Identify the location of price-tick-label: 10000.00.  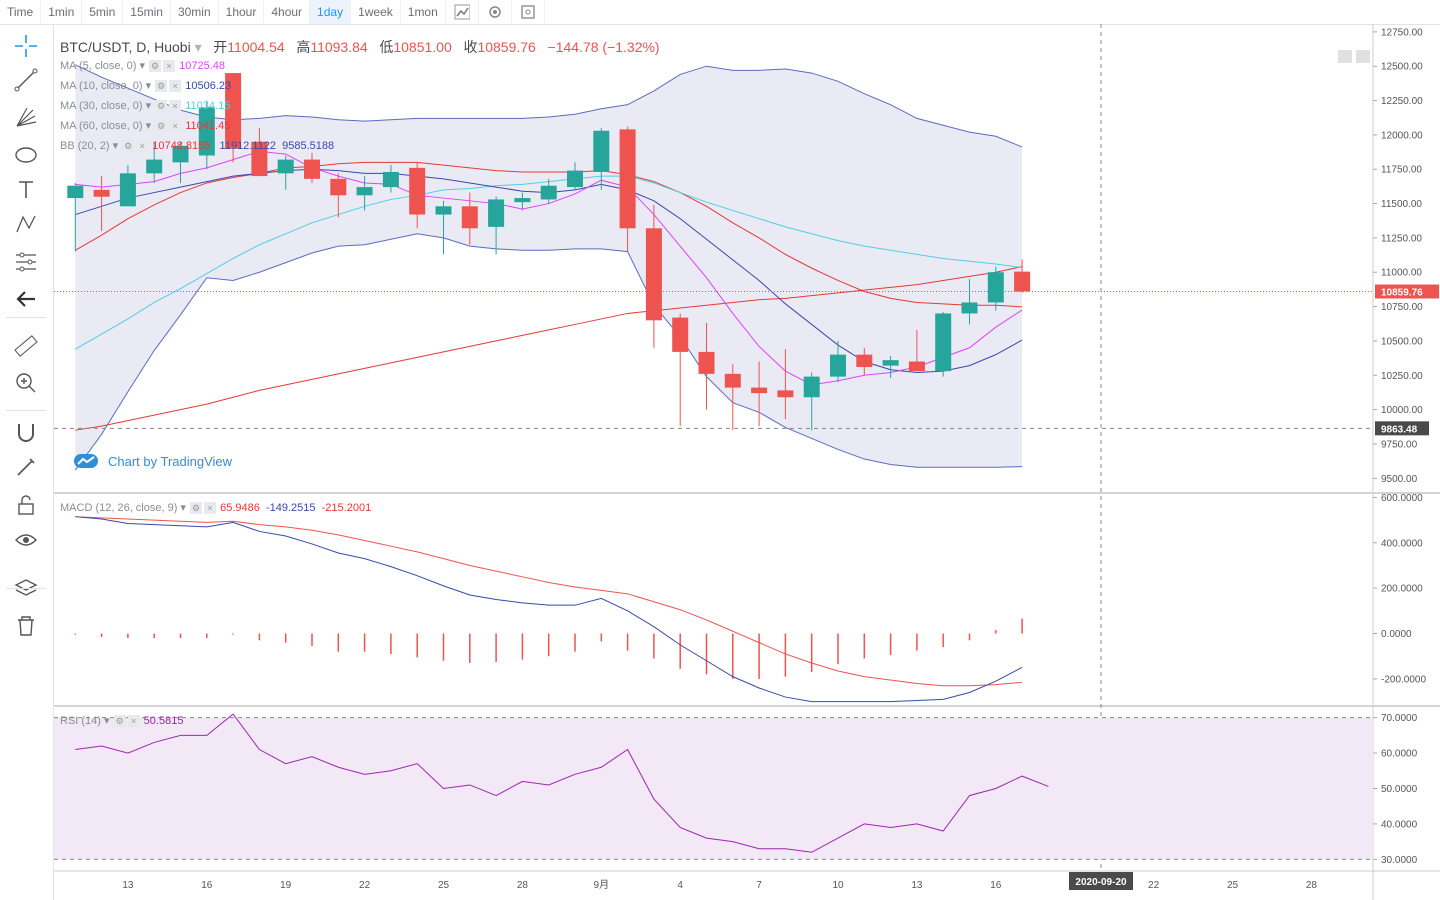
(1402, 410).